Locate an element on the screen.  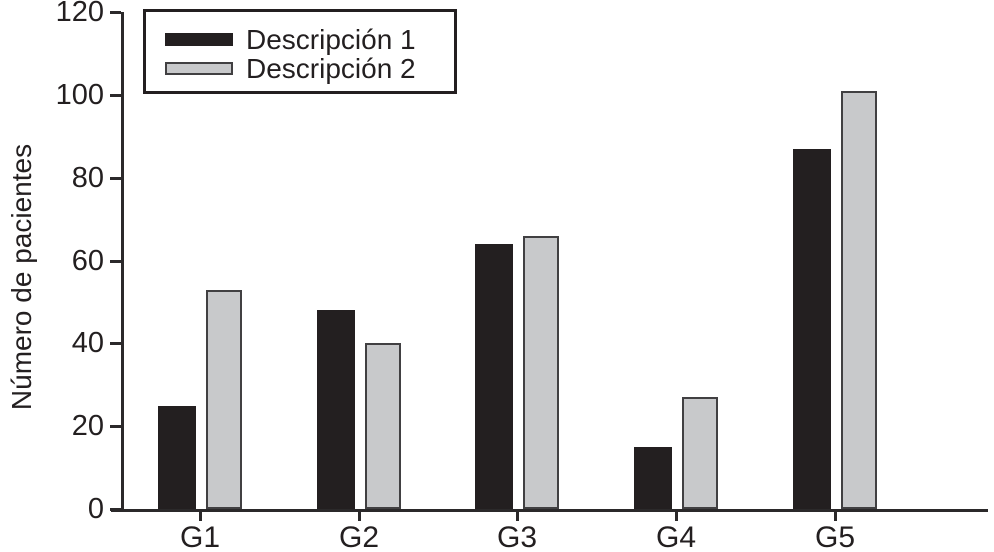
y-tick-label-100: 100 is located at coordinates (79, 95).